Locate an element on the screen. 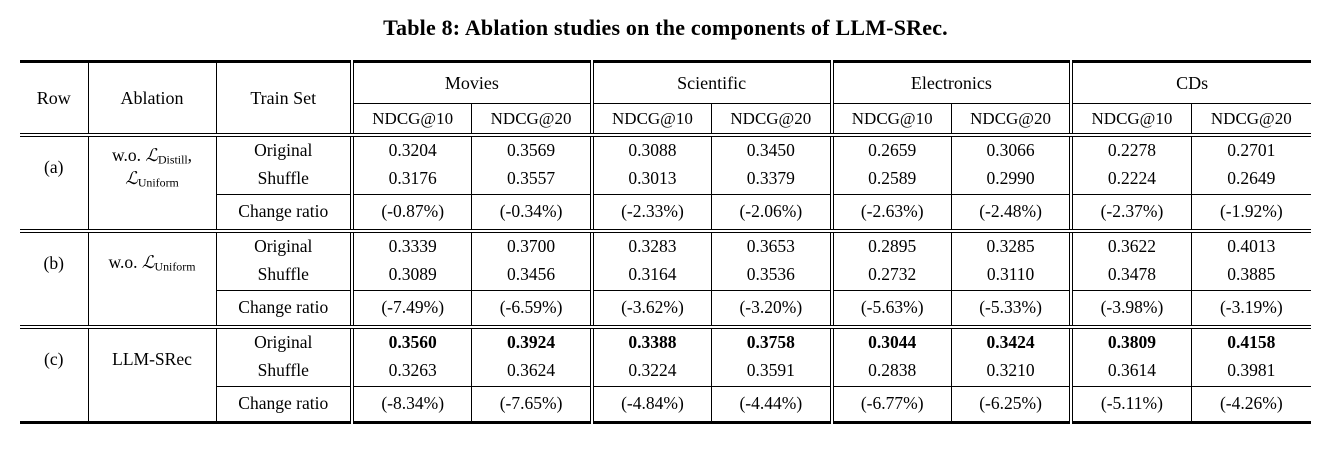 This screenshot has height=462, width=1331. value-cell: 0.3536 is located at coordinates (771, 275).